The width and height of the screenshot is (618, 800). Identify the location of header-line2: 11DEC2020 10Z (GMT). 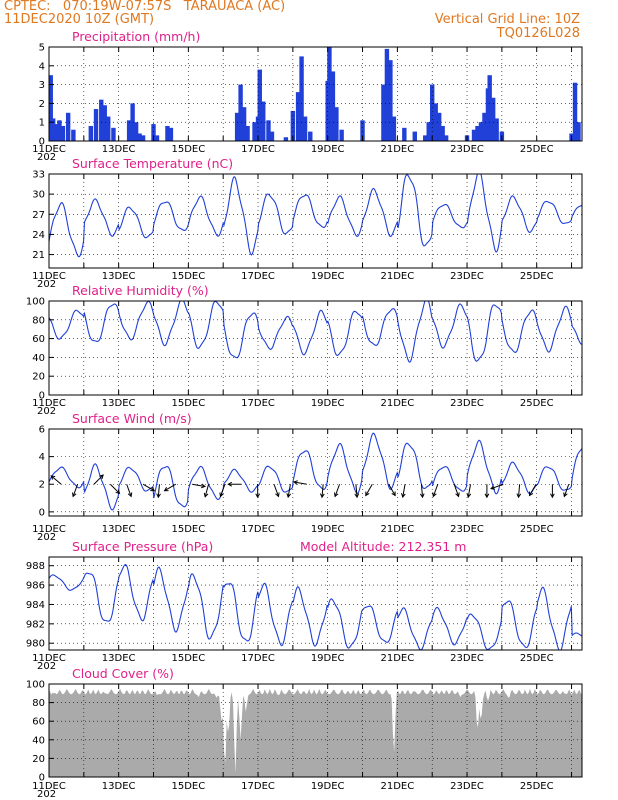
(79, 19).